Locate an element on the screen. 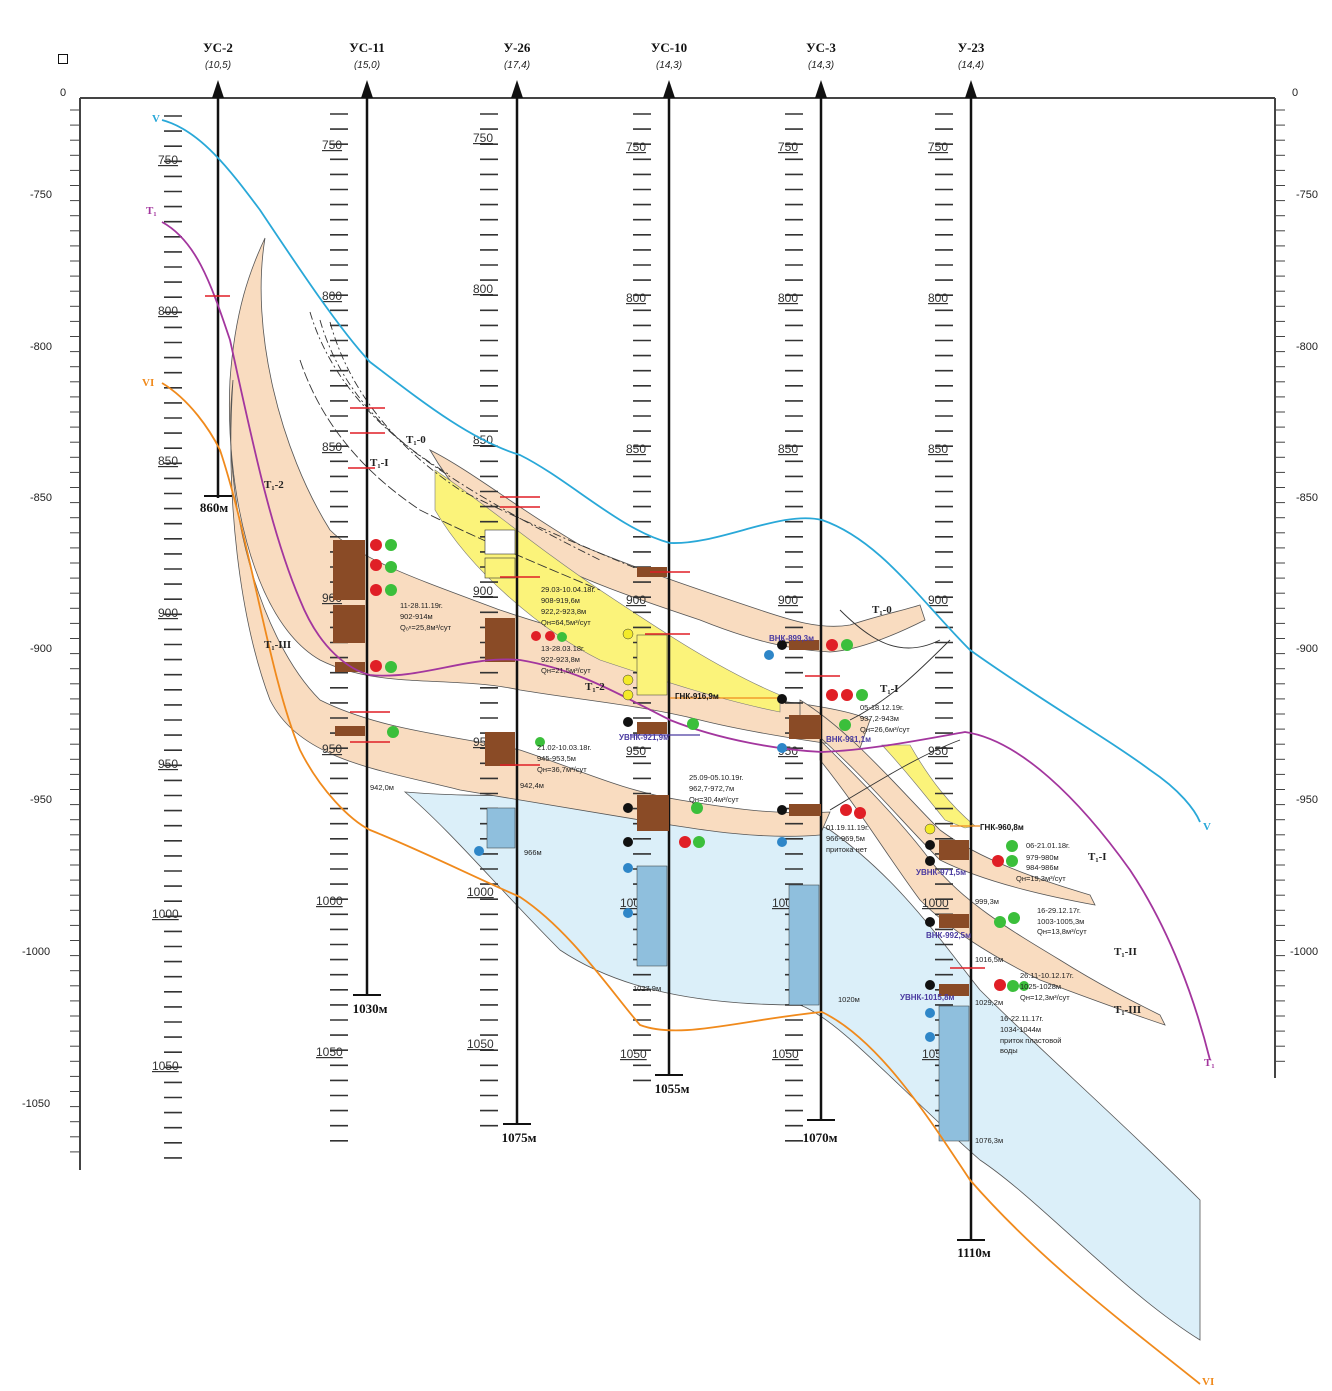 This screenshot has height=1391, width=1332. annotation-line: 05-18.12.19г. is located at coordinates (882, 707).